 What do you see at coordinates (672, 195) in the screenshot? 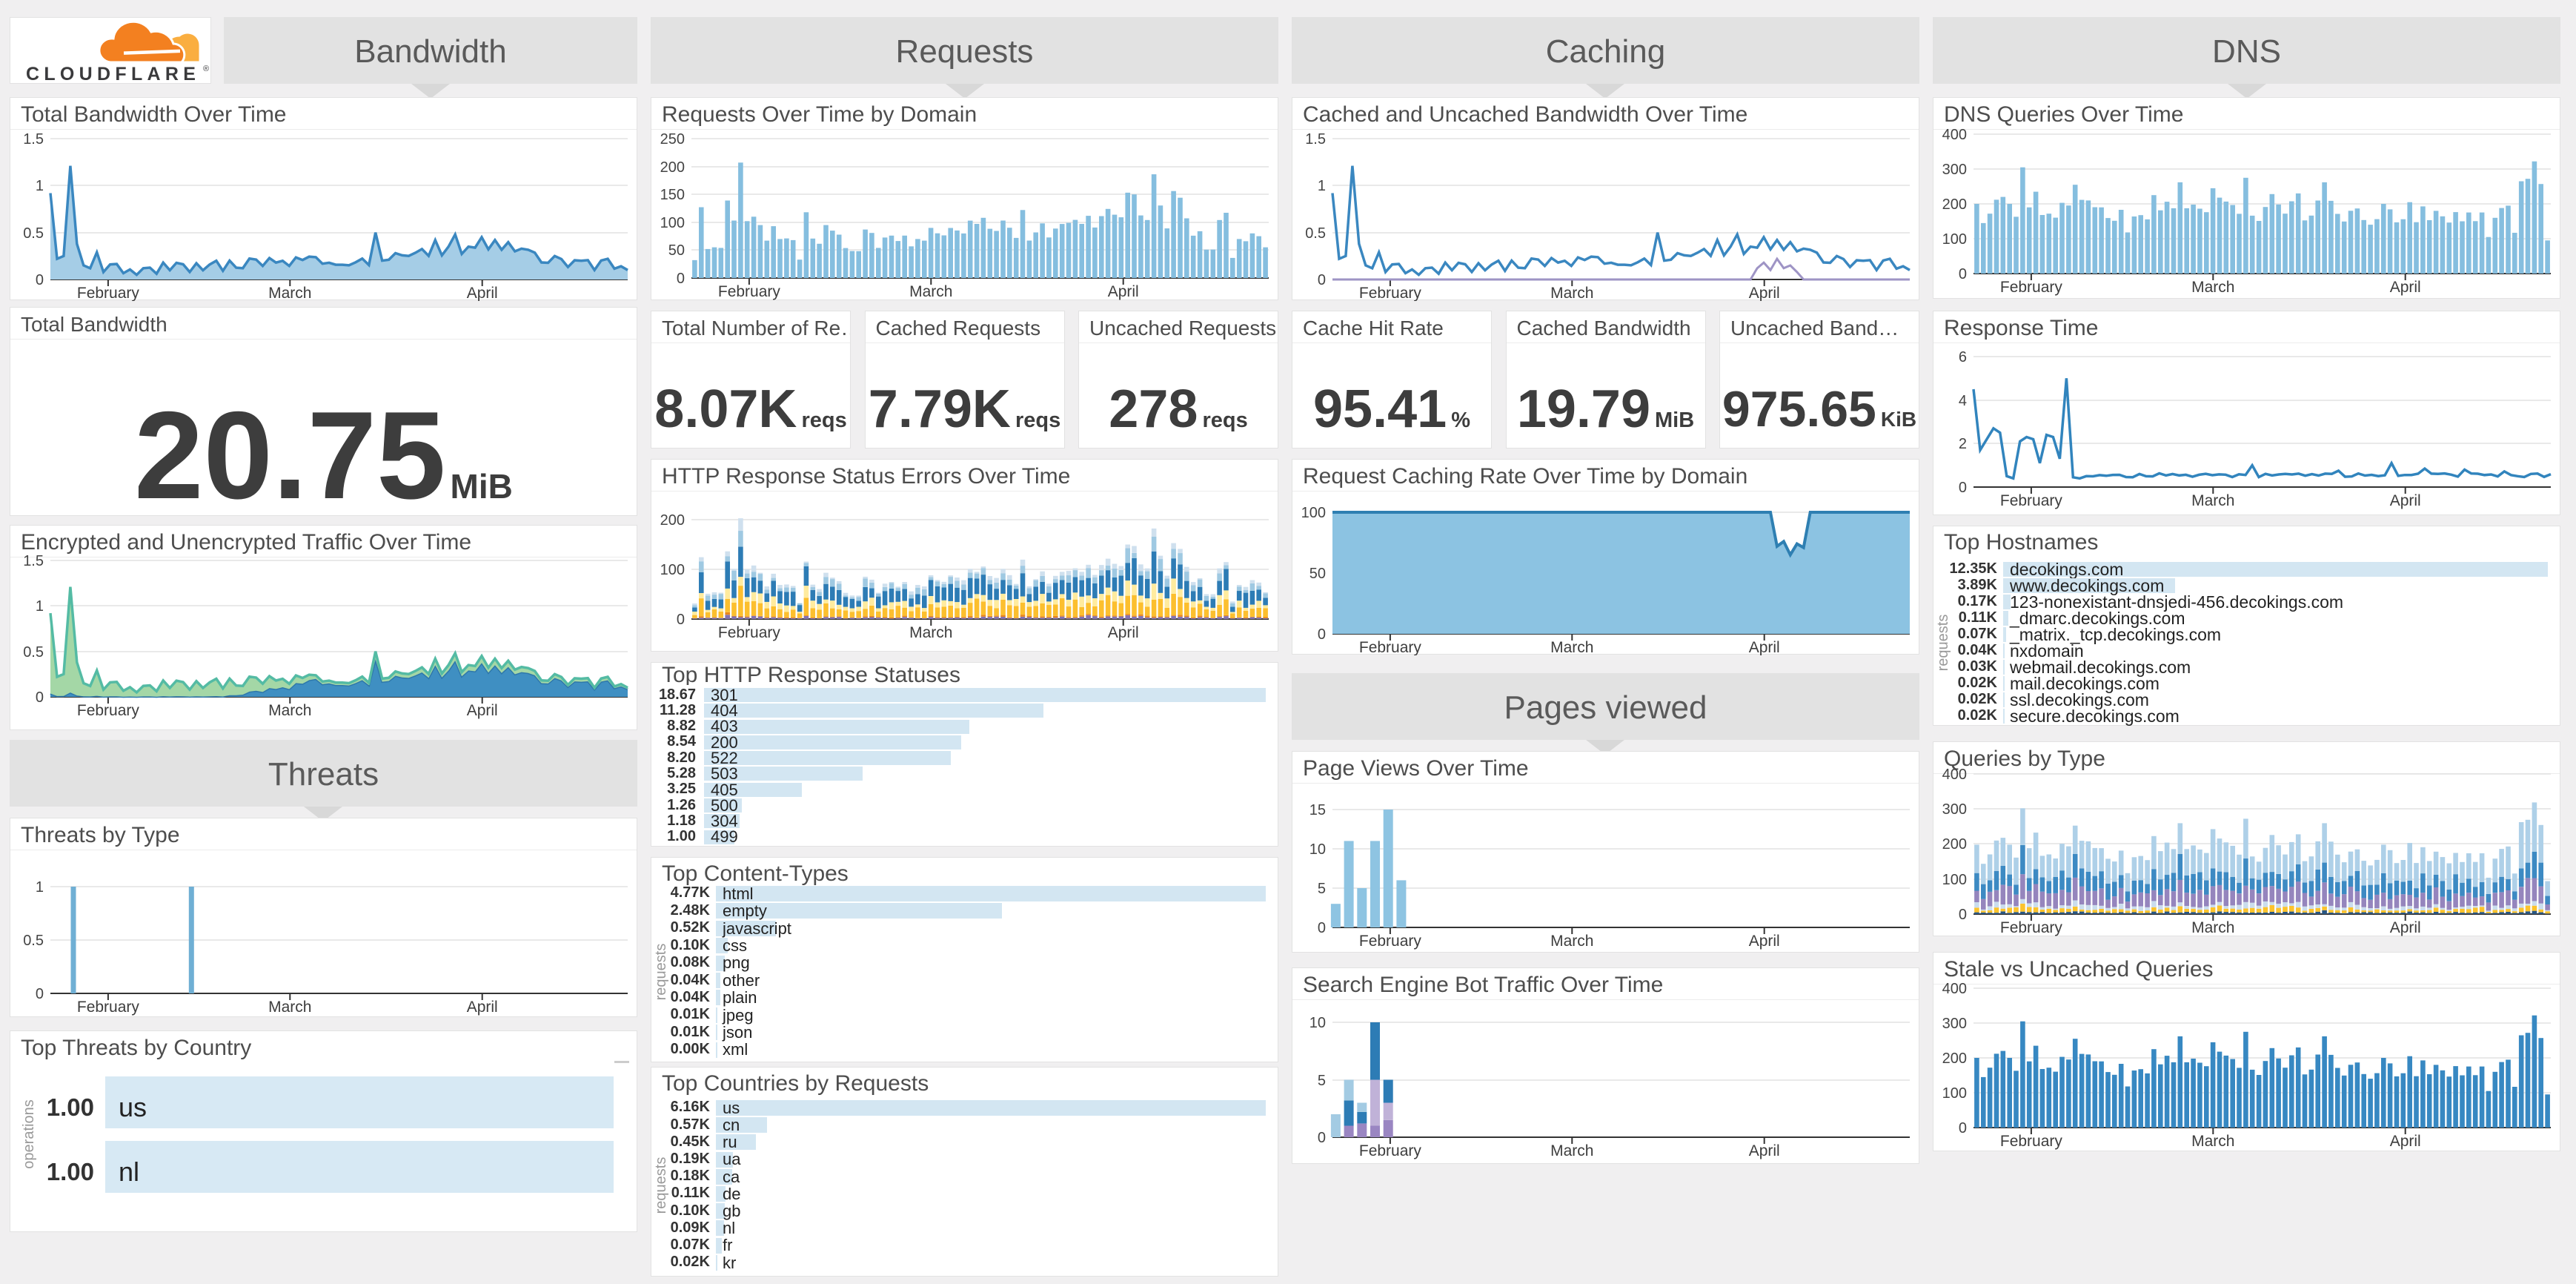
I see `svg-text: 150` at bounding box center [672, 195].